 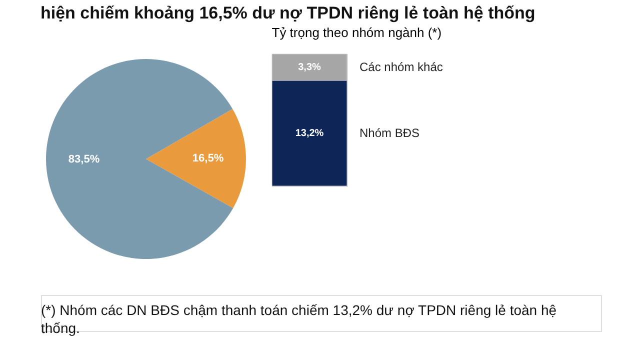 I want to click on series-label: Các nhóm khác, so click(x=401, y=67).